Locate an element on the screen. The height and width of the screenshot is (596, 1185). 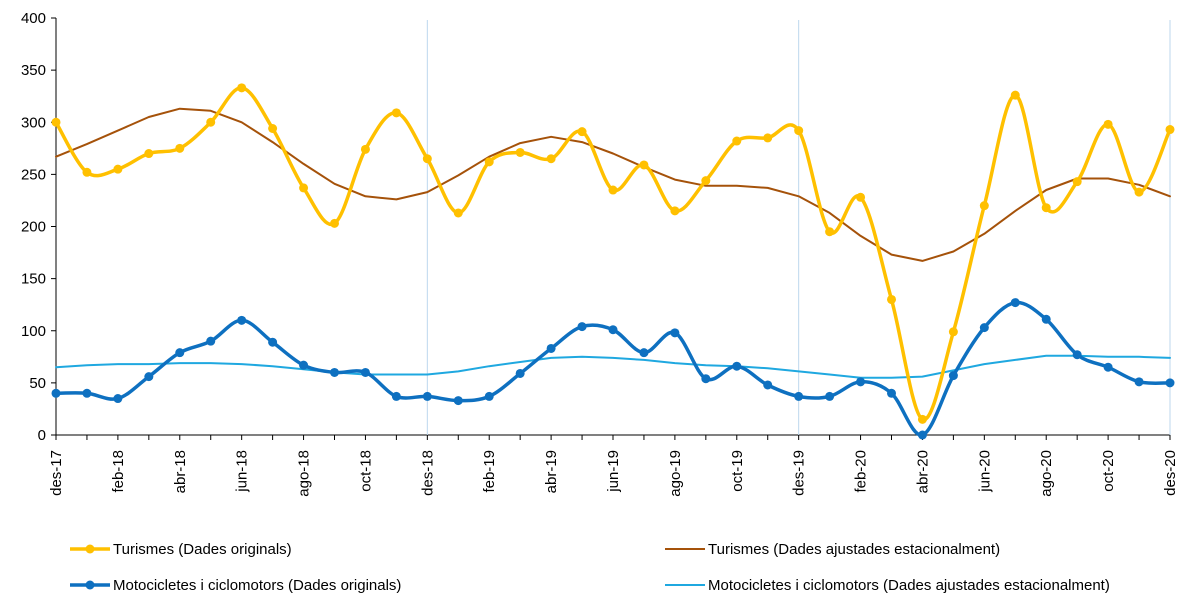
x-tick-label: des-19 is located at coordinates (799, 473).